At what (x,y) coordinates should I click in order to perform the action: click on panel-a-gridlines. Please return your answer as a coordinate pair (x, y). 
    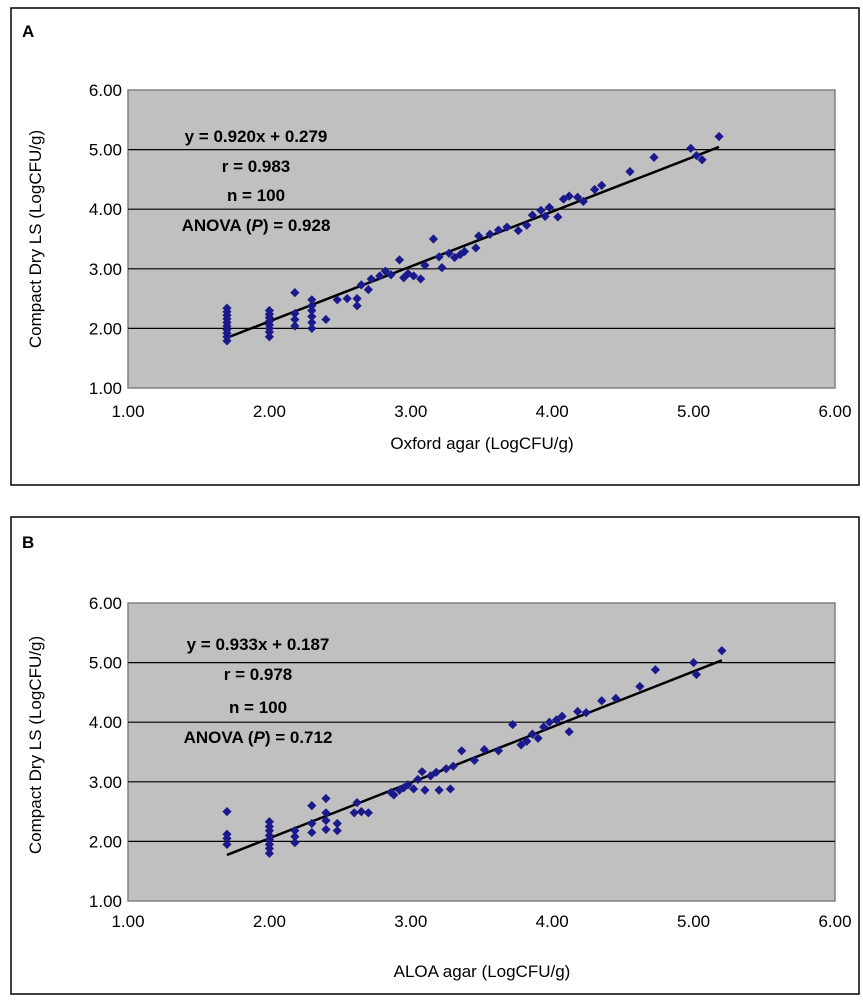
    Looking at the image, I should click on (481, 239).